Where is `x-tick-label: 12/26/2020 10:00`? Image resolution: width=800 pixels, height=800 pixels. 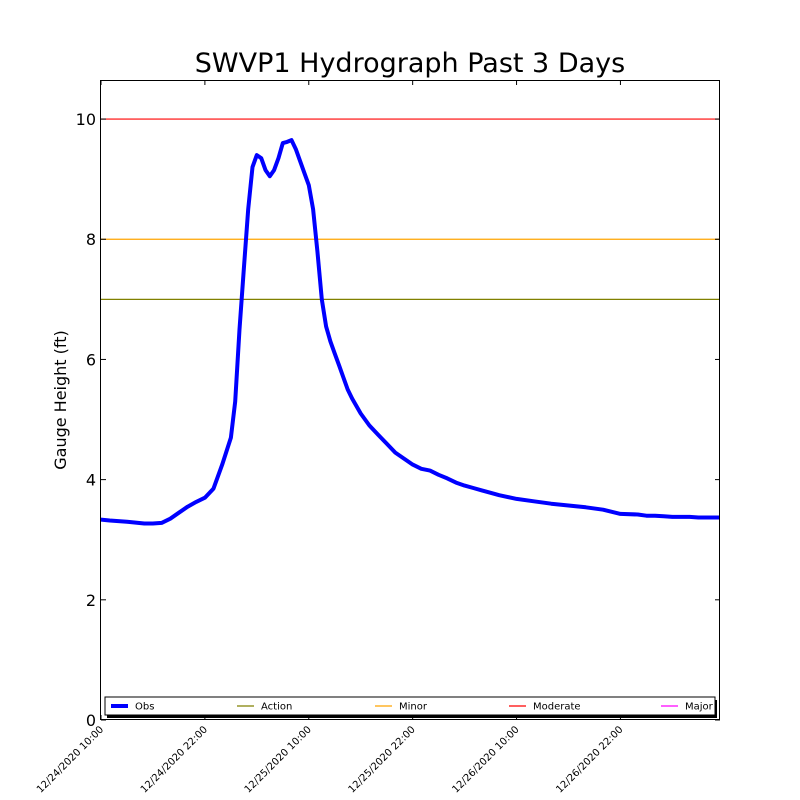 x-tick-label: 12/26/2020 10:00 is located at coordinates (486, 759).